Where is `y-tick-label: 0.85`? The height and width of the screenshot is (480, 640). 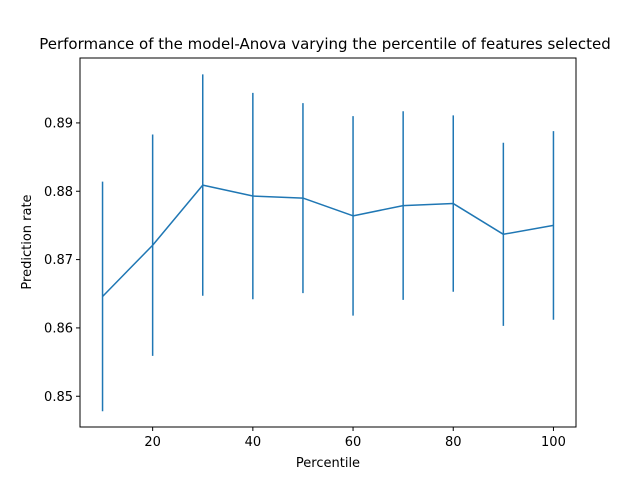
y-tick-label: 0.85 is located at coordinates (58, 397).